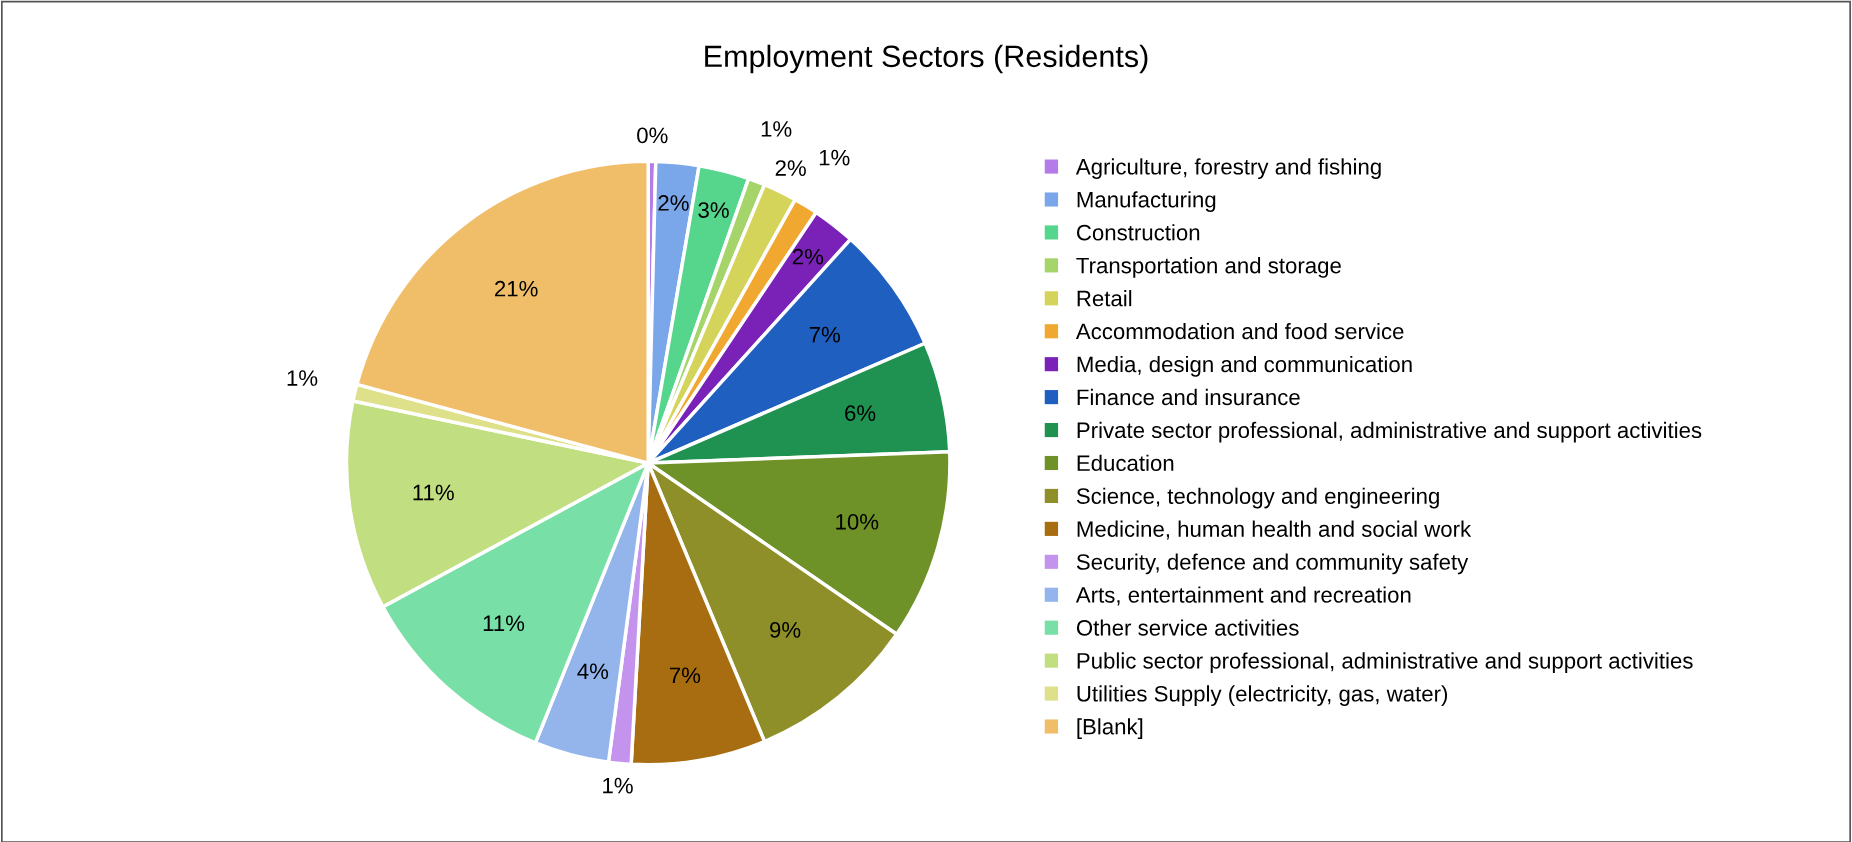 This screenshot has width=1852, height=842. I want to click on legend-label: Utilities Supply (electricity, gas, water), so click(1262, 696).